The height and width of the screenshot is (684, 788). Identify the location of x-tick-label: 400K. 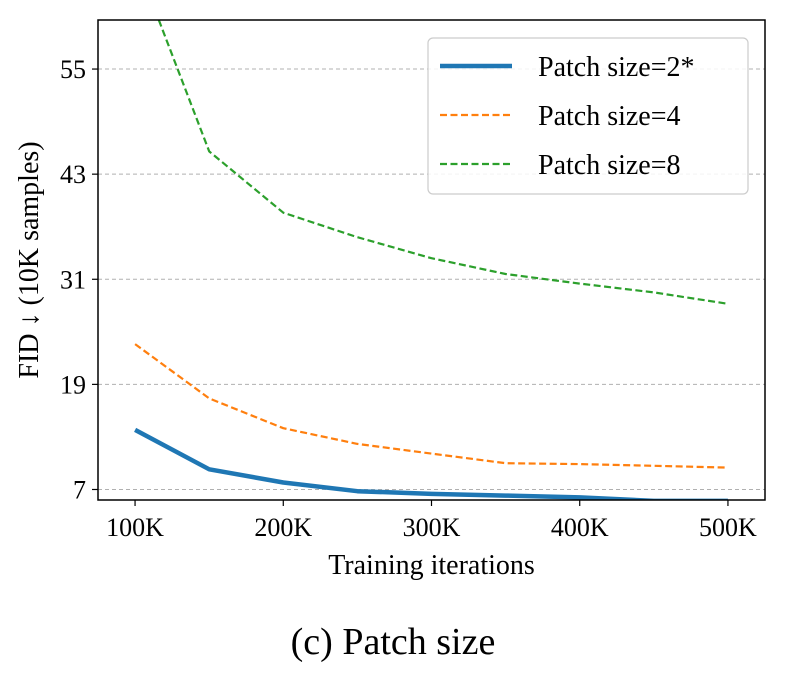
(580, 527).